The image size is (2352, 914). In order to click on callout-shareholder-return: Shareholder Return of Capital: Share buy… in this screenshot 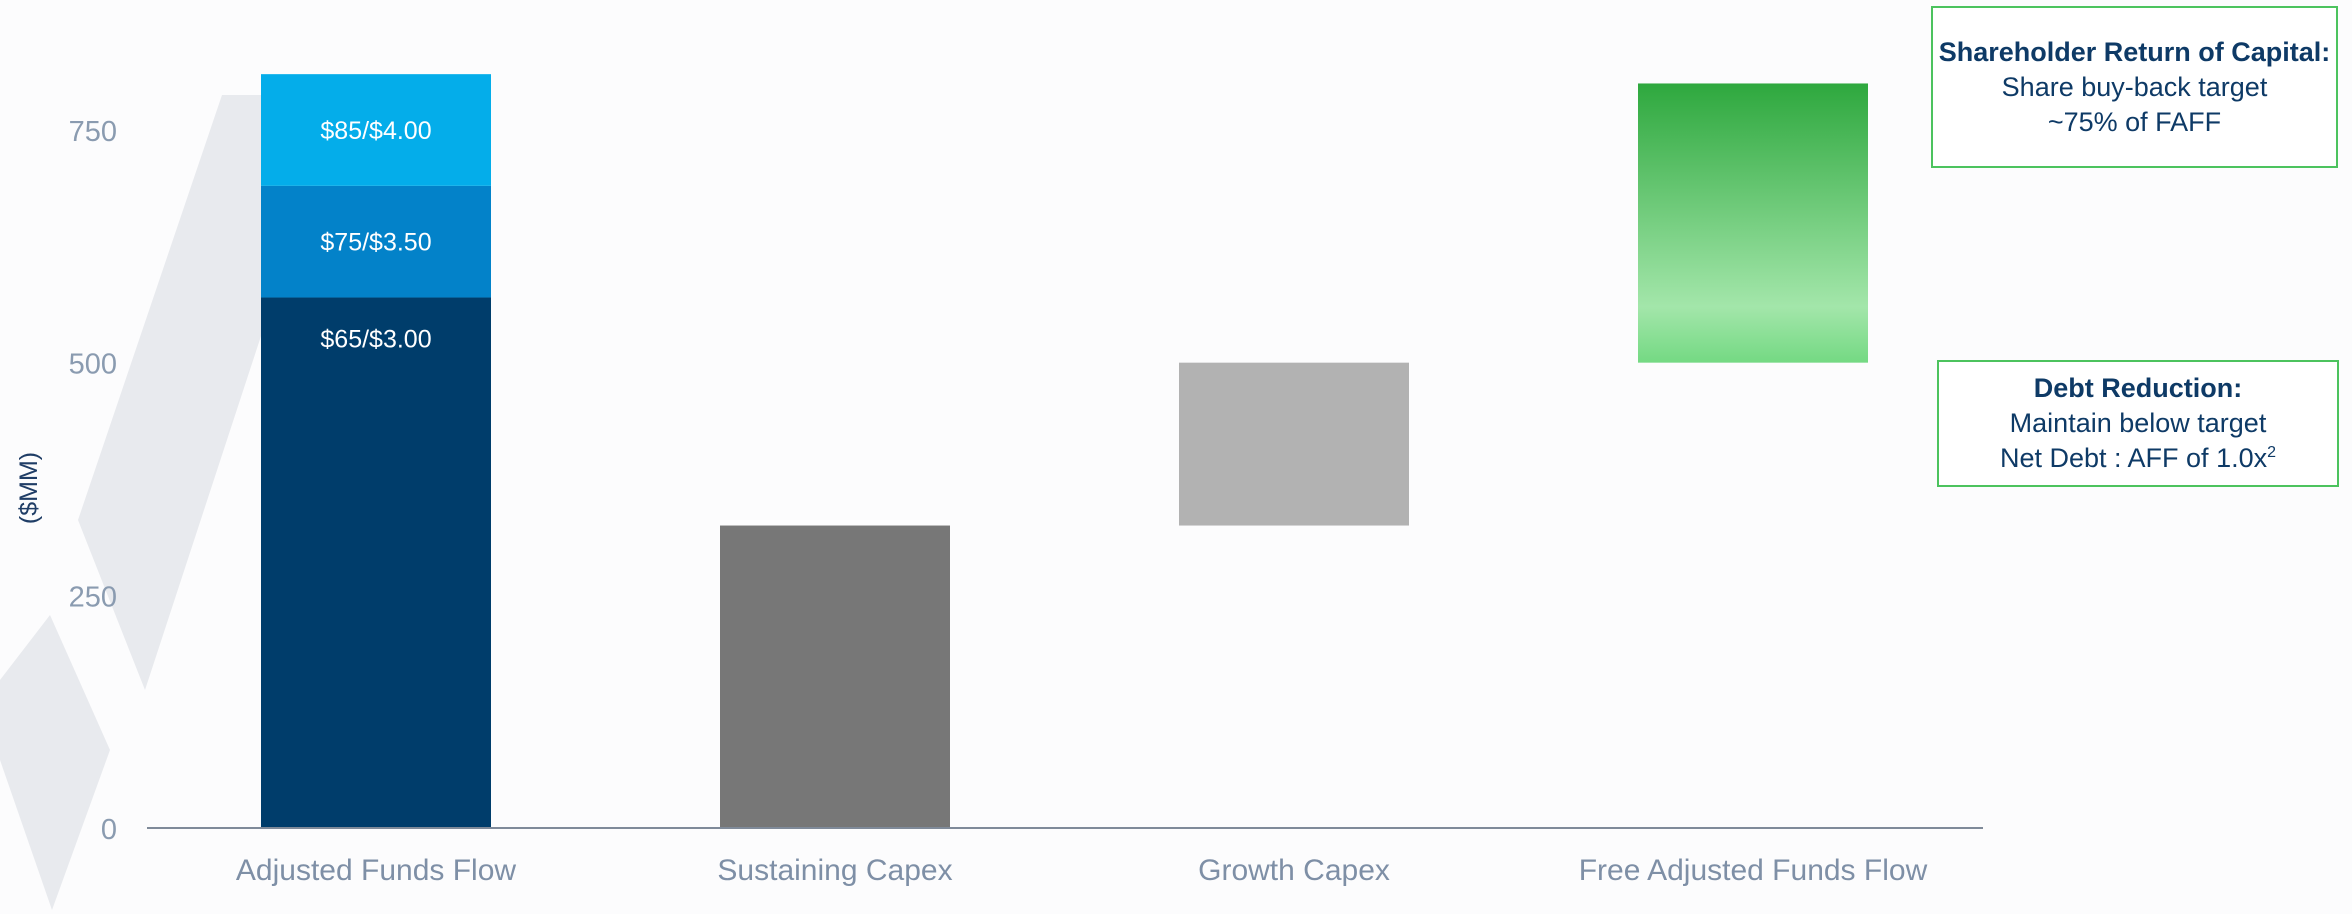, I will do `click(2134, 87)`.